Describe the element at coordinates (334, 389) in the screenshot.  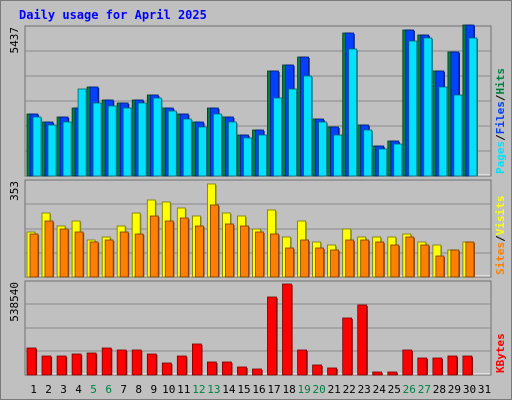
I see `x-label-day-21: 21` at that location.